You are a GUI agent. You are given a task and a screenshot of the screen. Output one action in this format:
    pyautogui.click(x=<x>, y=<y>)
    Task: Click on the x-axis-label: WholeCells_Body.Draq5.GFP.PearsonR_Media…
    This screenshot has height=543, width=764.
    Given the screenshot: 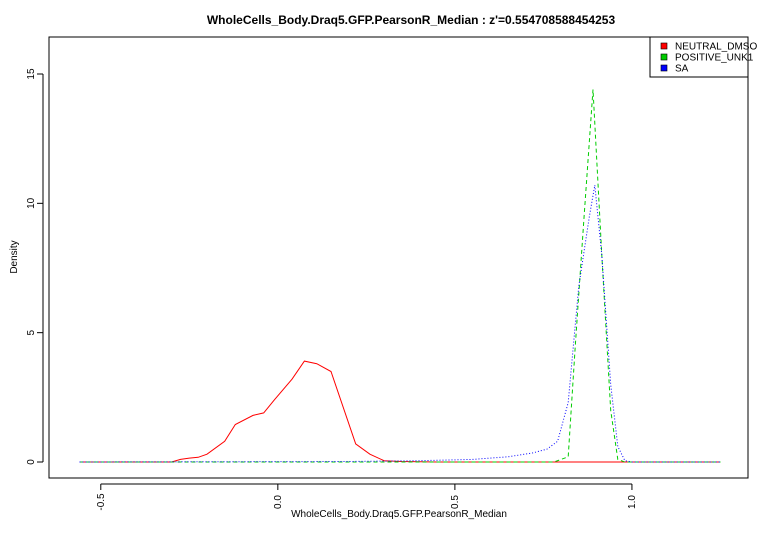 What is the action you would take?
    pyautogui.click(x=399, y=514)
    